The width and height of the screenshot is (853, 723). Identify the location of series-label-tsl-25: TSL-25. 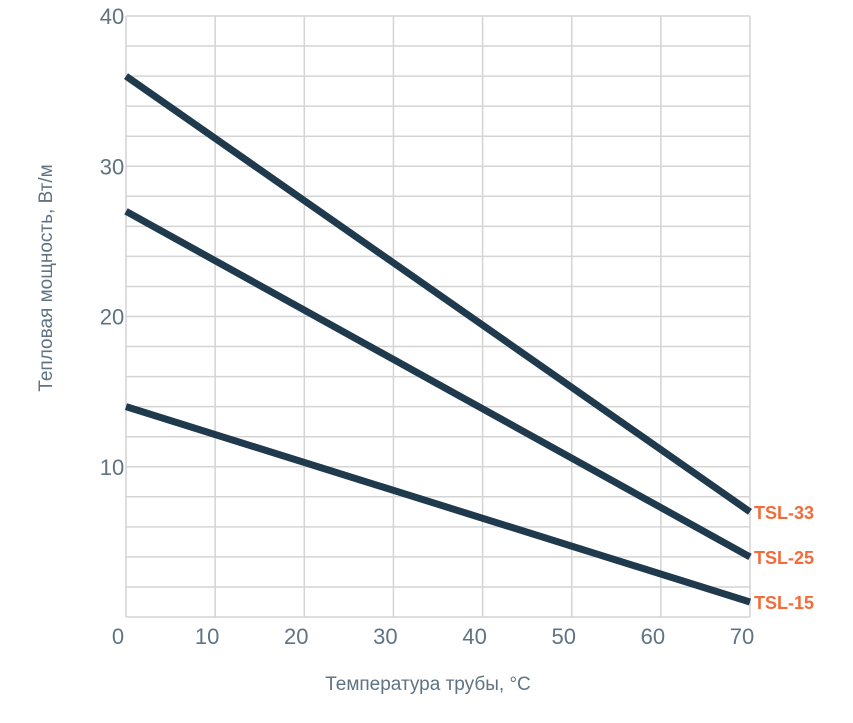
(784, 558).